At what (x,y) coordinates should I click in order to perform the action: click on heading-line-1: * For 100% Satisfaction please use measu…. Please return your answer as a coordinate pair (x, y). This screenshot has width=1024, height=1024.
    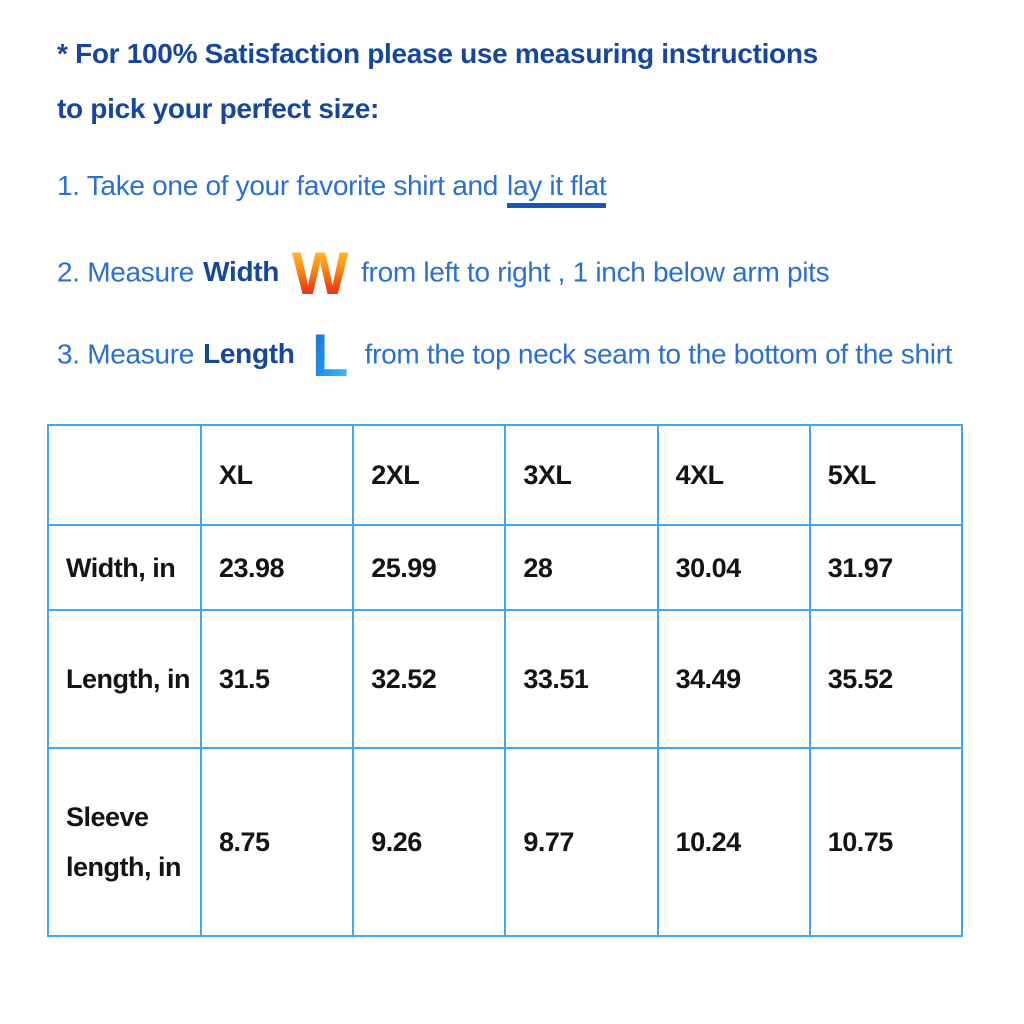
    Looking at the image, I should click on (437, 53).